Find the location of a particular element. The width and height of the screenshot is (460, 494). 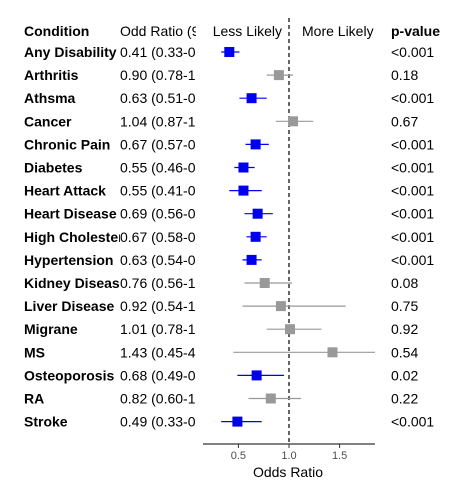

condition-label: Athsma is located at coordinates (50, 98).